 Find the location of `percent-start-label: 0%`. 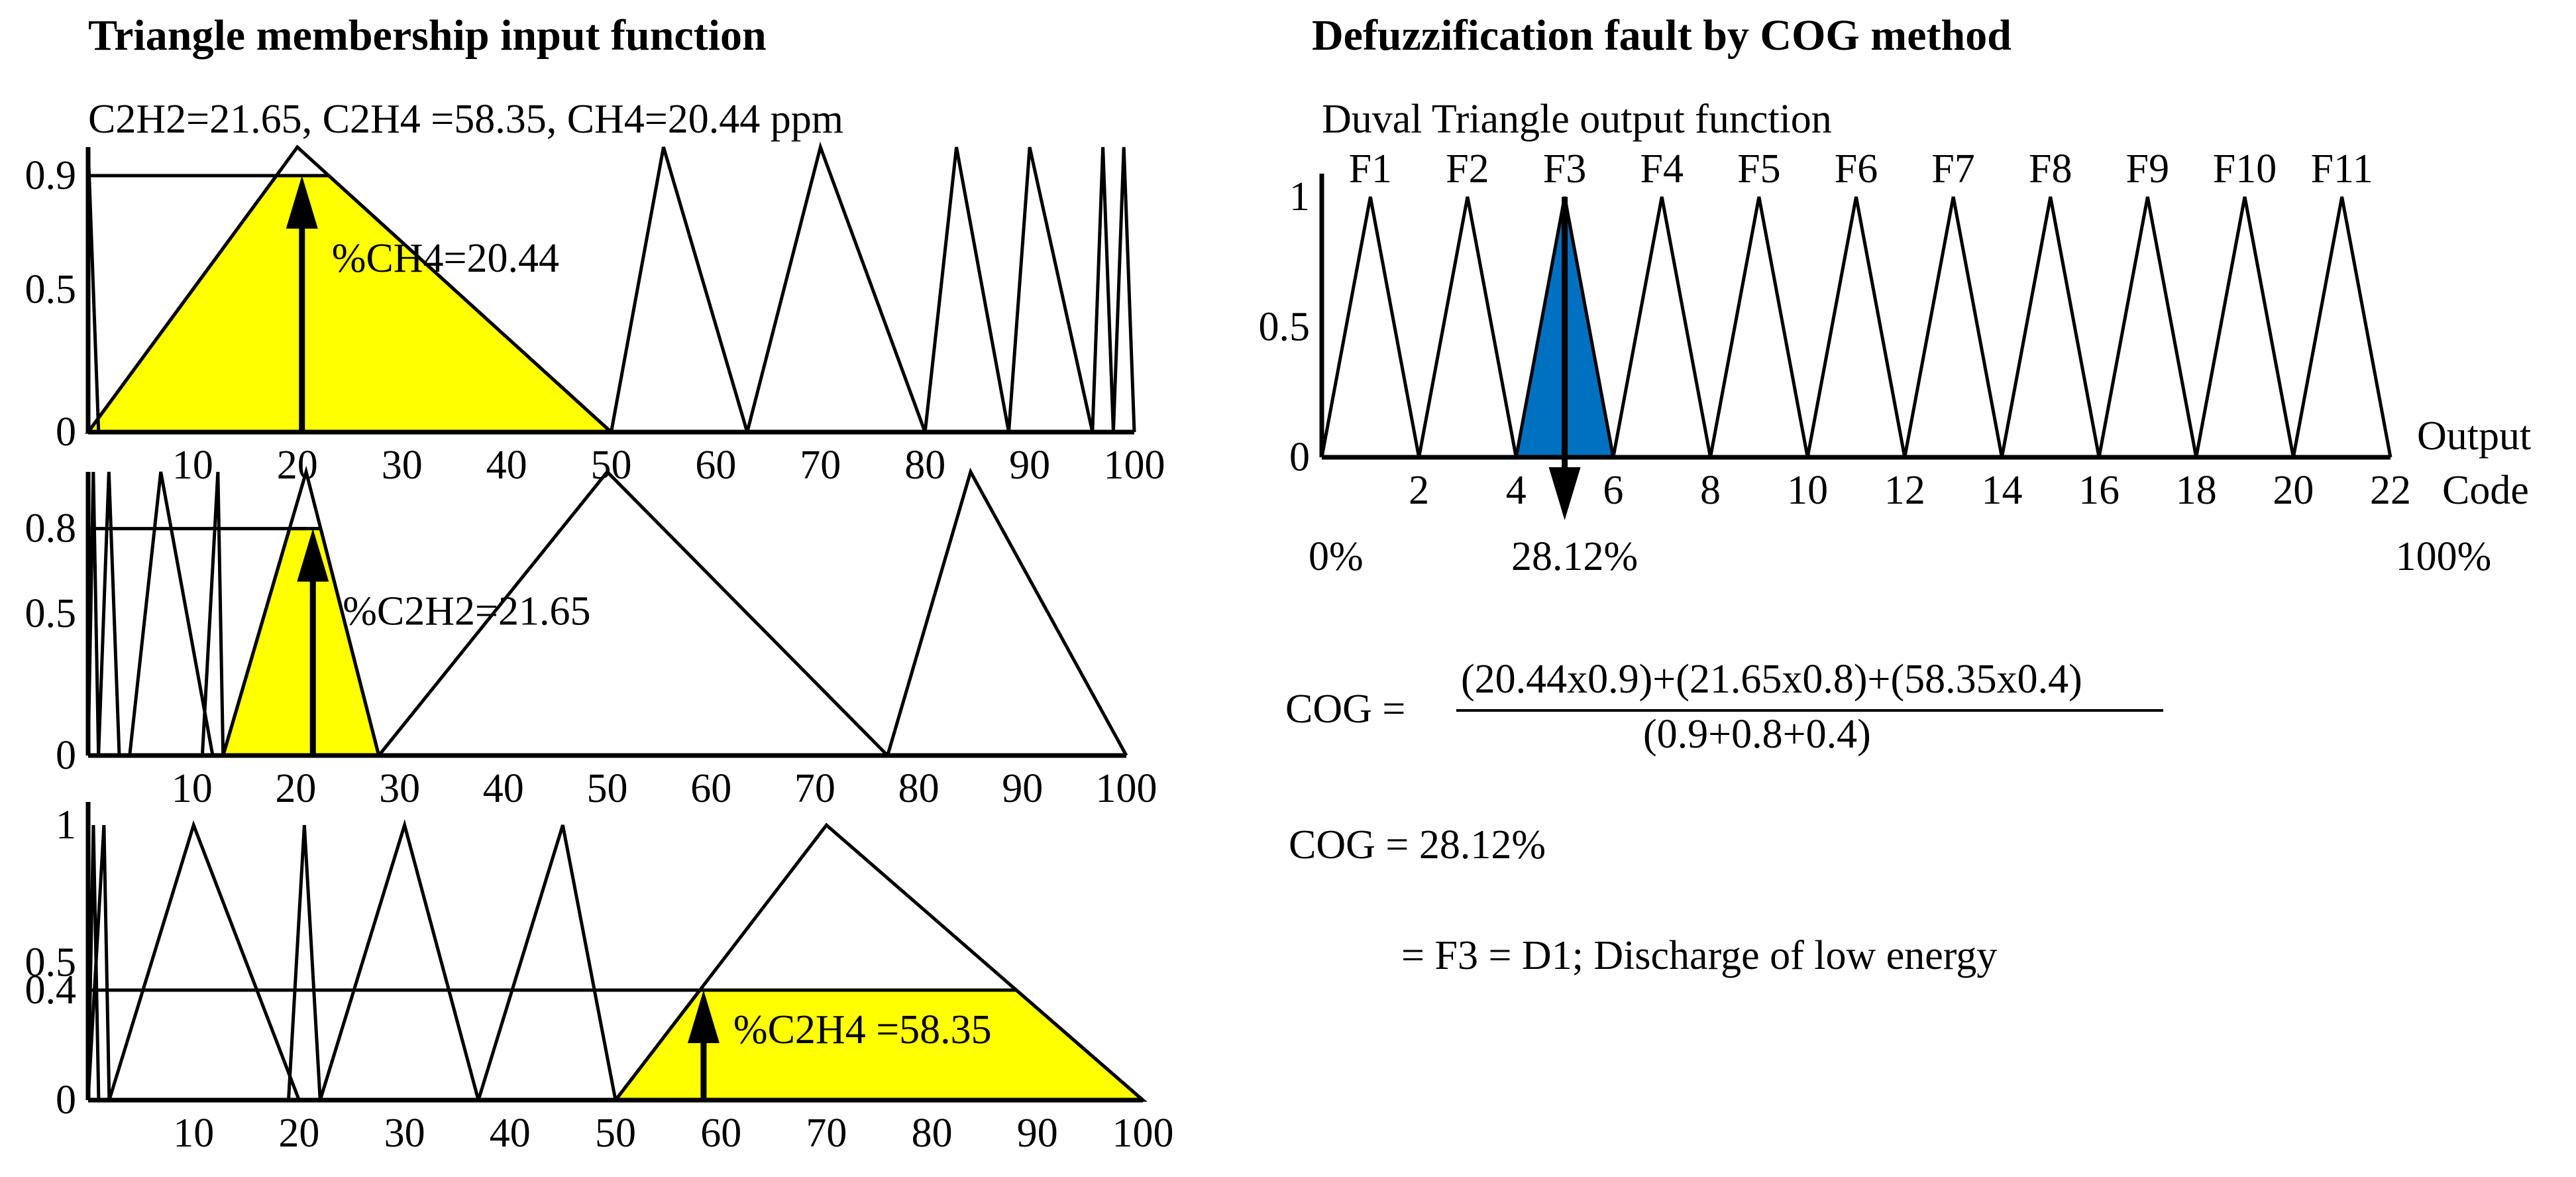

percent-start-label: 0% is located at coordinates (1336, 556).